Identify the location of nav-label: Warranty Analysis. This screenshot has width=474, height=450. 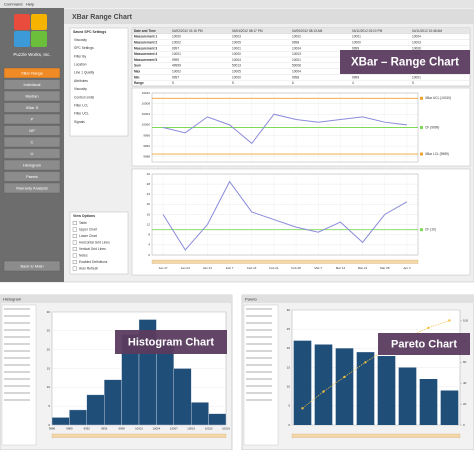
(32, 187).